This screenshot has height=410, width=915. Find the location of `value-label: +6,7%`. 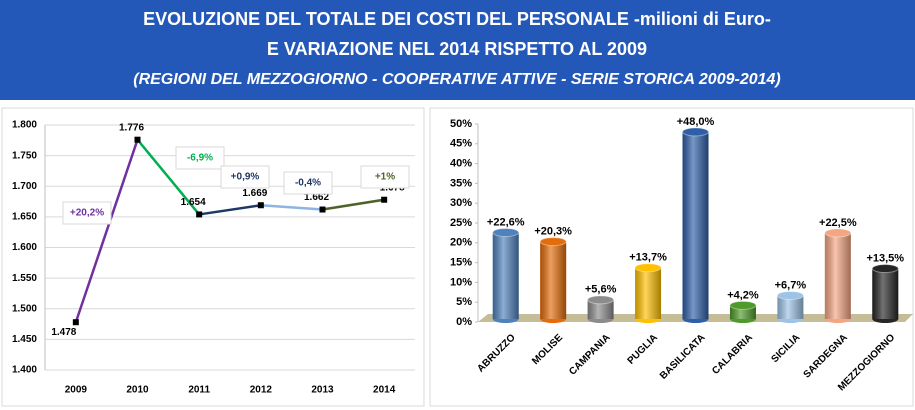

value-label: +6,7% is located at coordinates (791, 285).